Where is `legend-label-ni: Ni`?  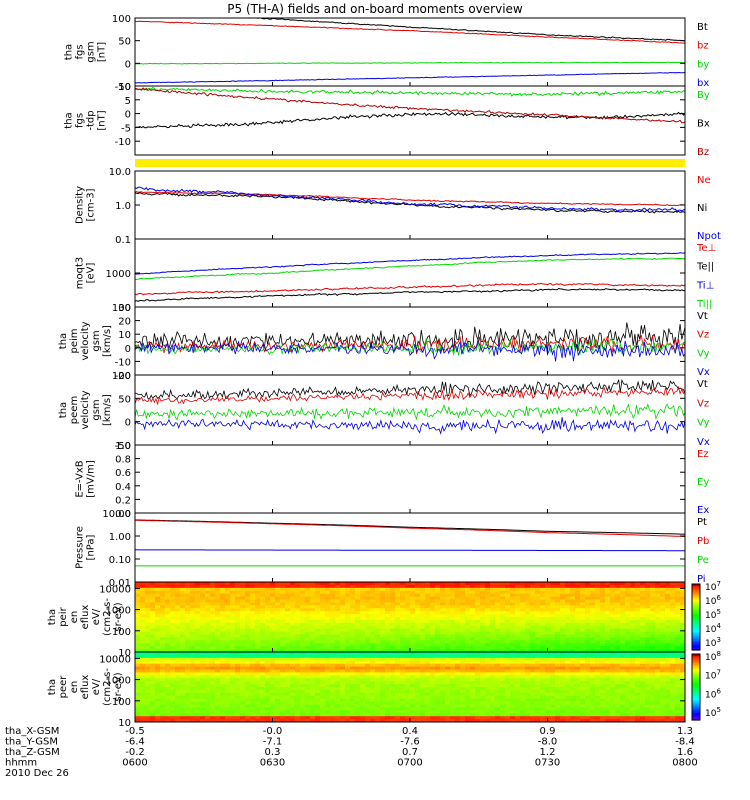
legend-label-ni: Ni is located at coordinates (702, 208).